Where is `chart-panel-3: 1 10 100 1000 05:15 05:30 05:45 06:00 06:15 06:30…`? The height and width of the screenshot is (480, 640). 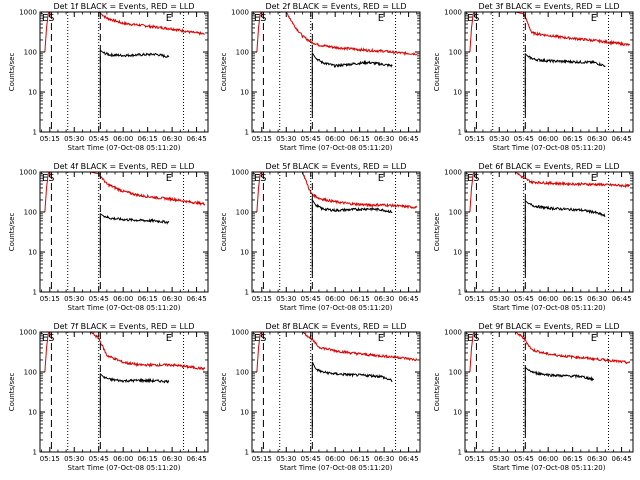 chart-panel-3: 1 10 100 1000 05:15 05:30 05:45 06:00 06:15 06:30… is located at coordinates (533, 77).